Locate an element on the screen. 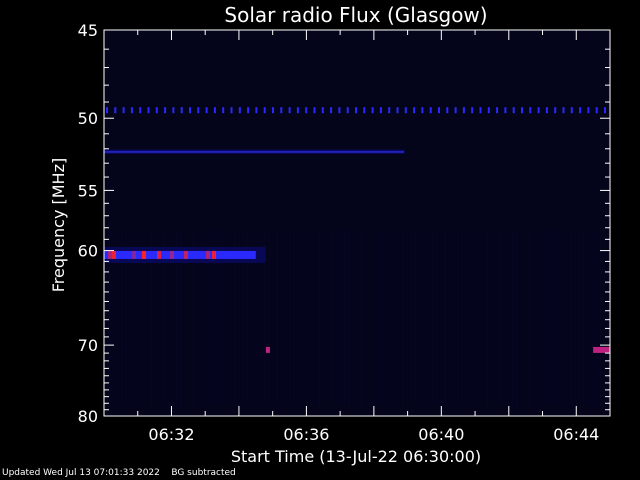 The image size is (640, 480). y-tick-label: 70 is located at coordinates (88, 345).